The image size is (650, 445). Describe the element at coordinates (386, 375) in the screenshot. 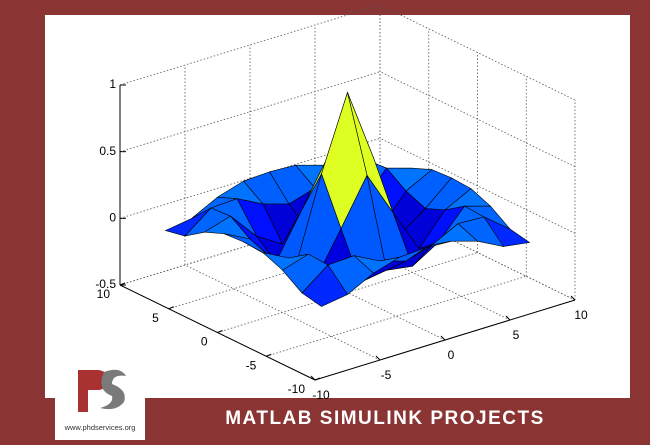

I see `x-tick-label: -5` at that location.